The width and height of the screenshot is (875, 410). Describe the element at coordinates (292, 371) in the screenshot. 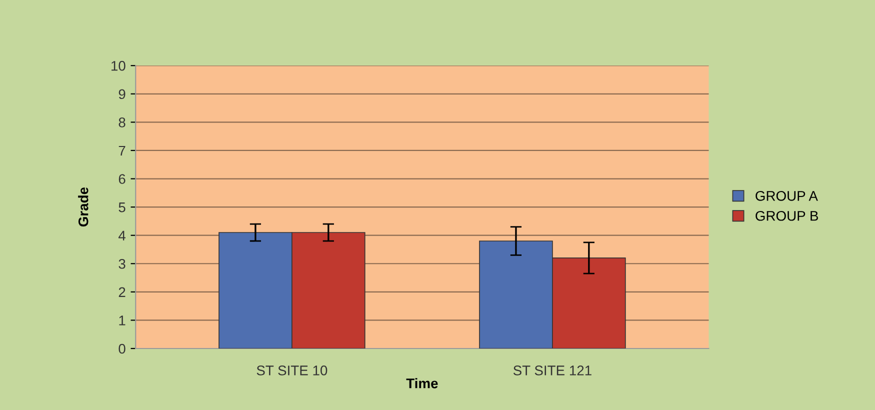

I see `x-tick-label: ST SITE 10` at that location.